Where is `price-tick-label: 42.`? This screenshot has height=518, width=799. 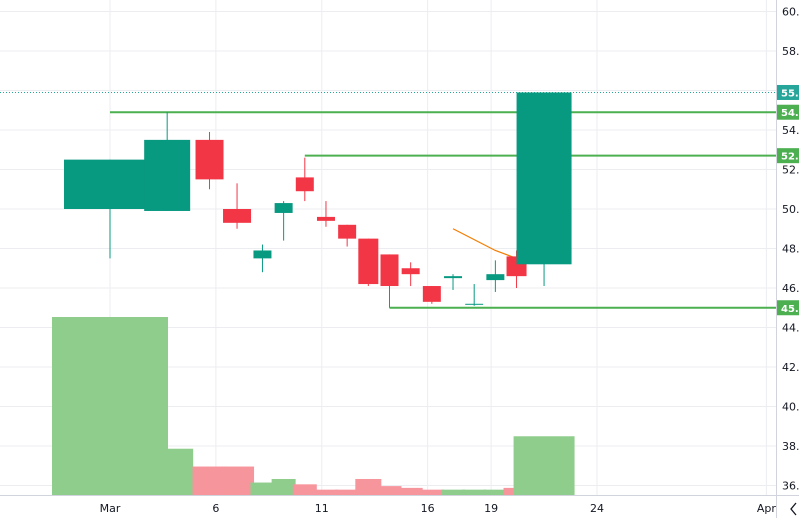
price-tick-label: 42. is located at coordinates (790, 367).